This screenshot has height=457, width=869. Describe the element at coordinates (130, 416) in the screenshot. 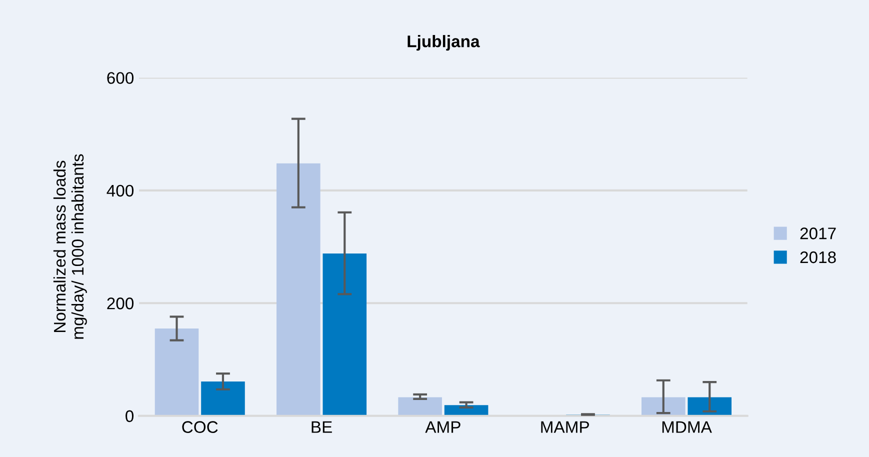

I see `y-tick-label: 0` at that location.